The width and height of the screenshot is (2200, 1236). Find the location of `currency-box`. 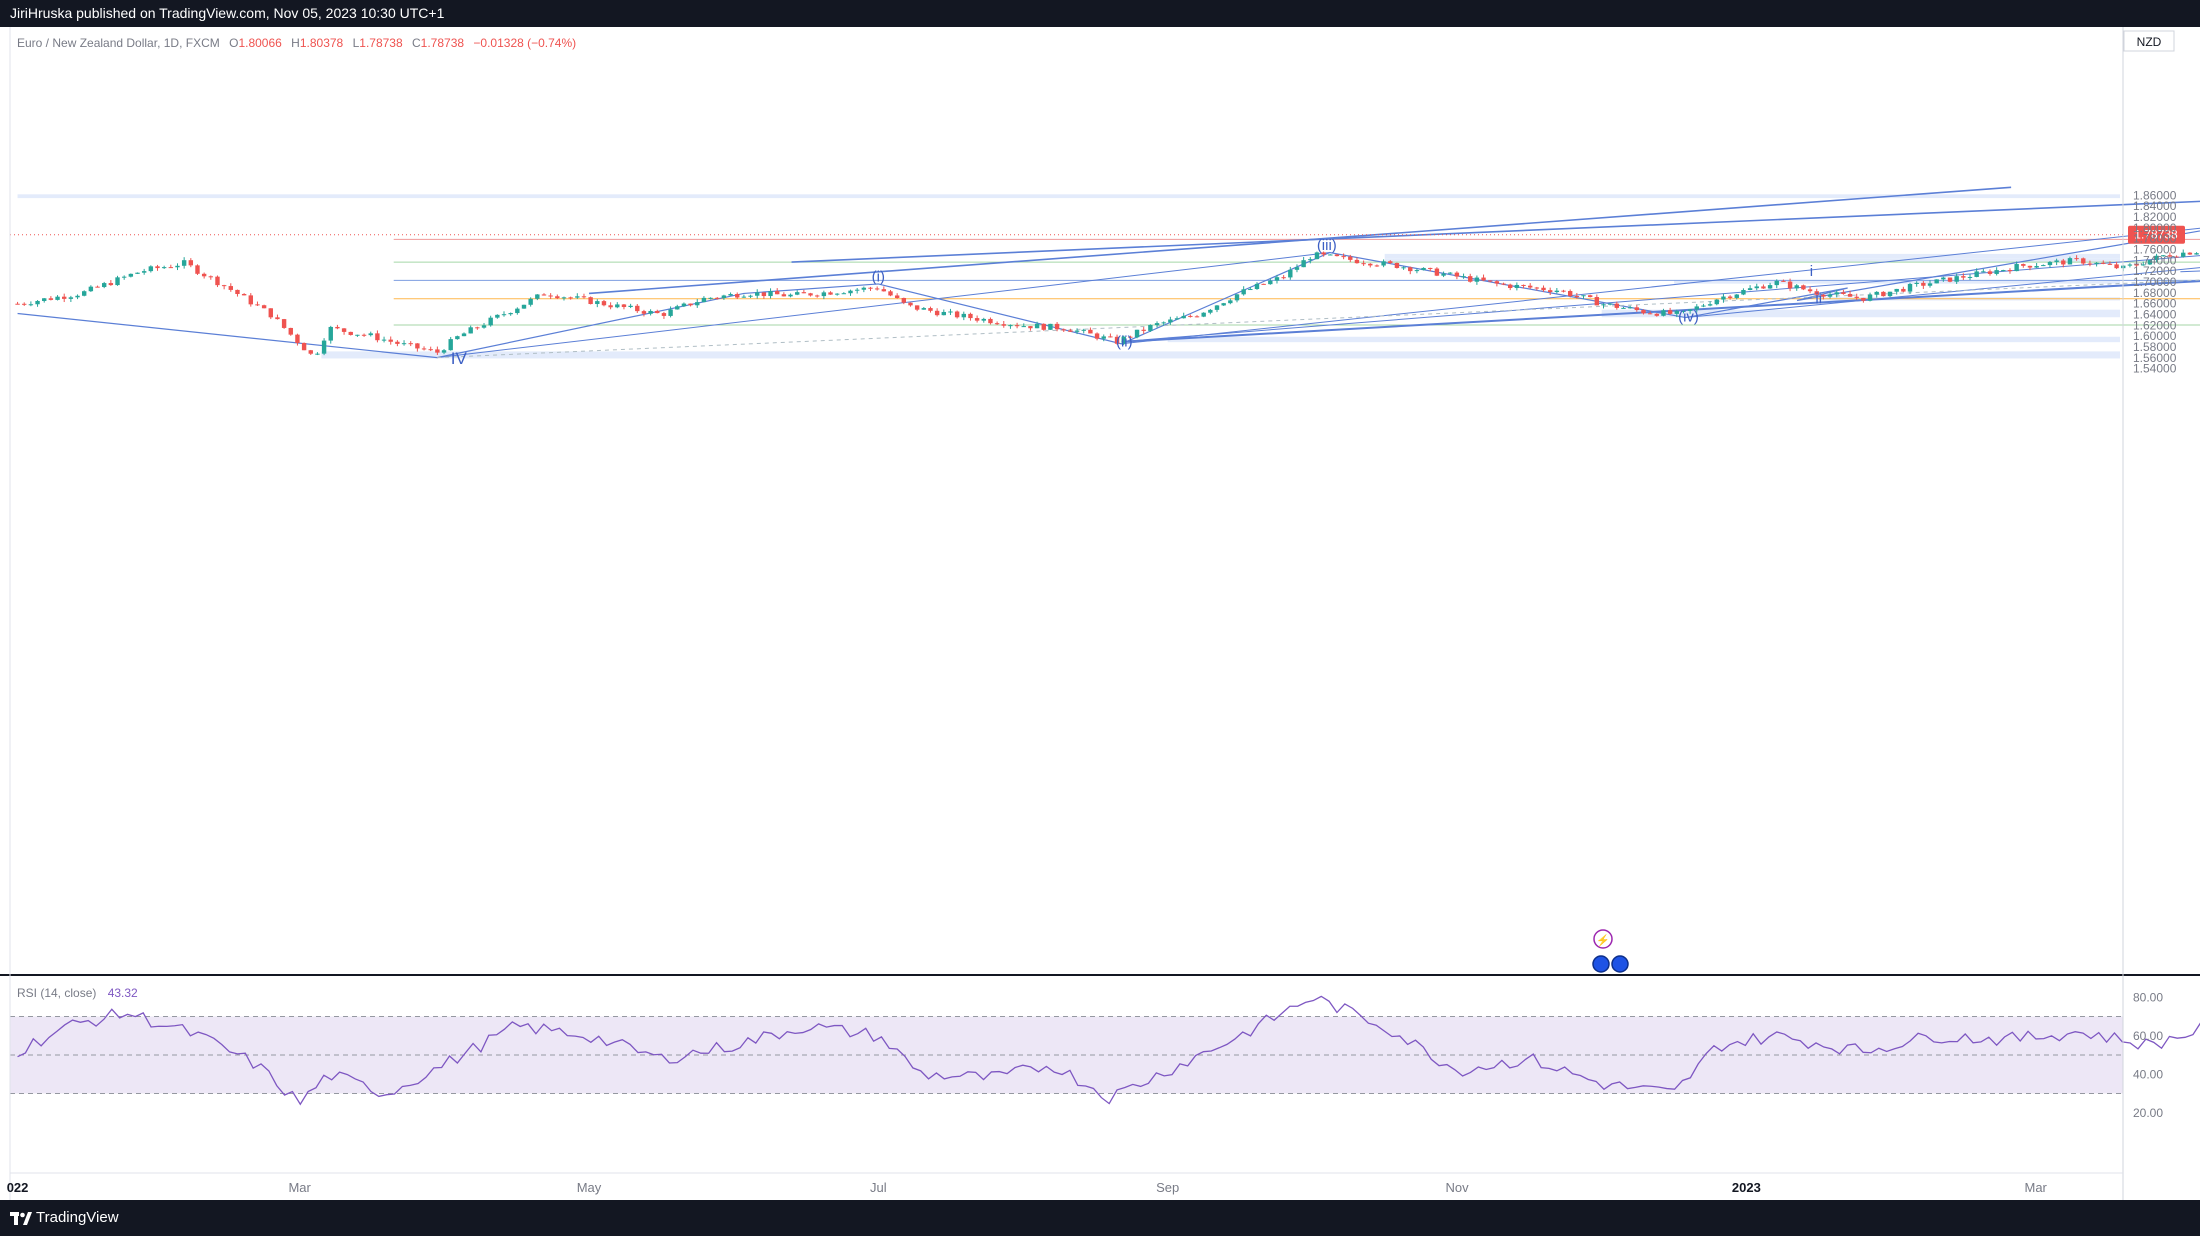

currency-box is located at coordinates (2149, 41).